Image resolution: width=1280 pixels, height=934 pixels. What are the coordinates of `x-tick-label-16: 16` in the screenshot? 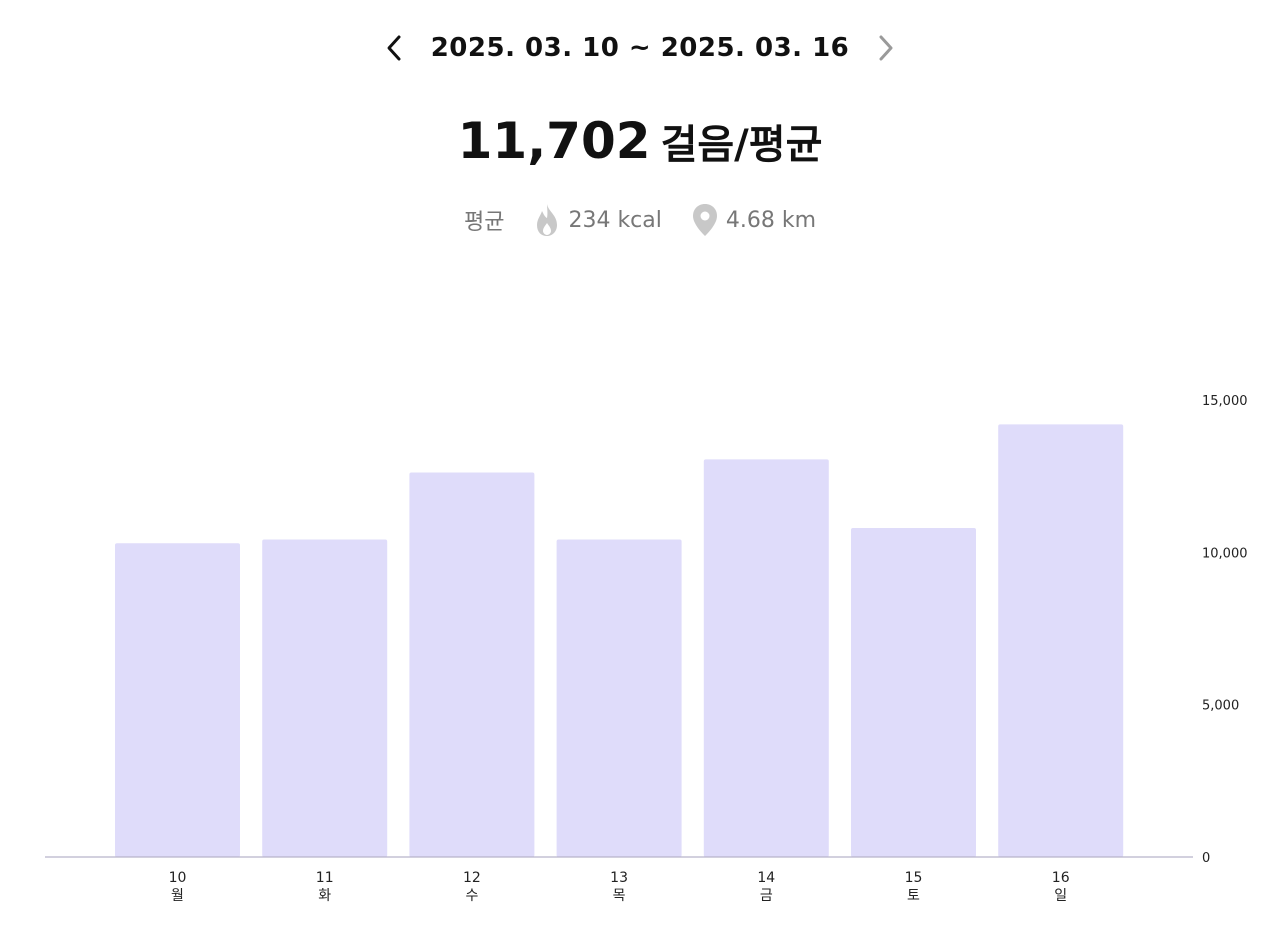 It's located at (1061, 878).